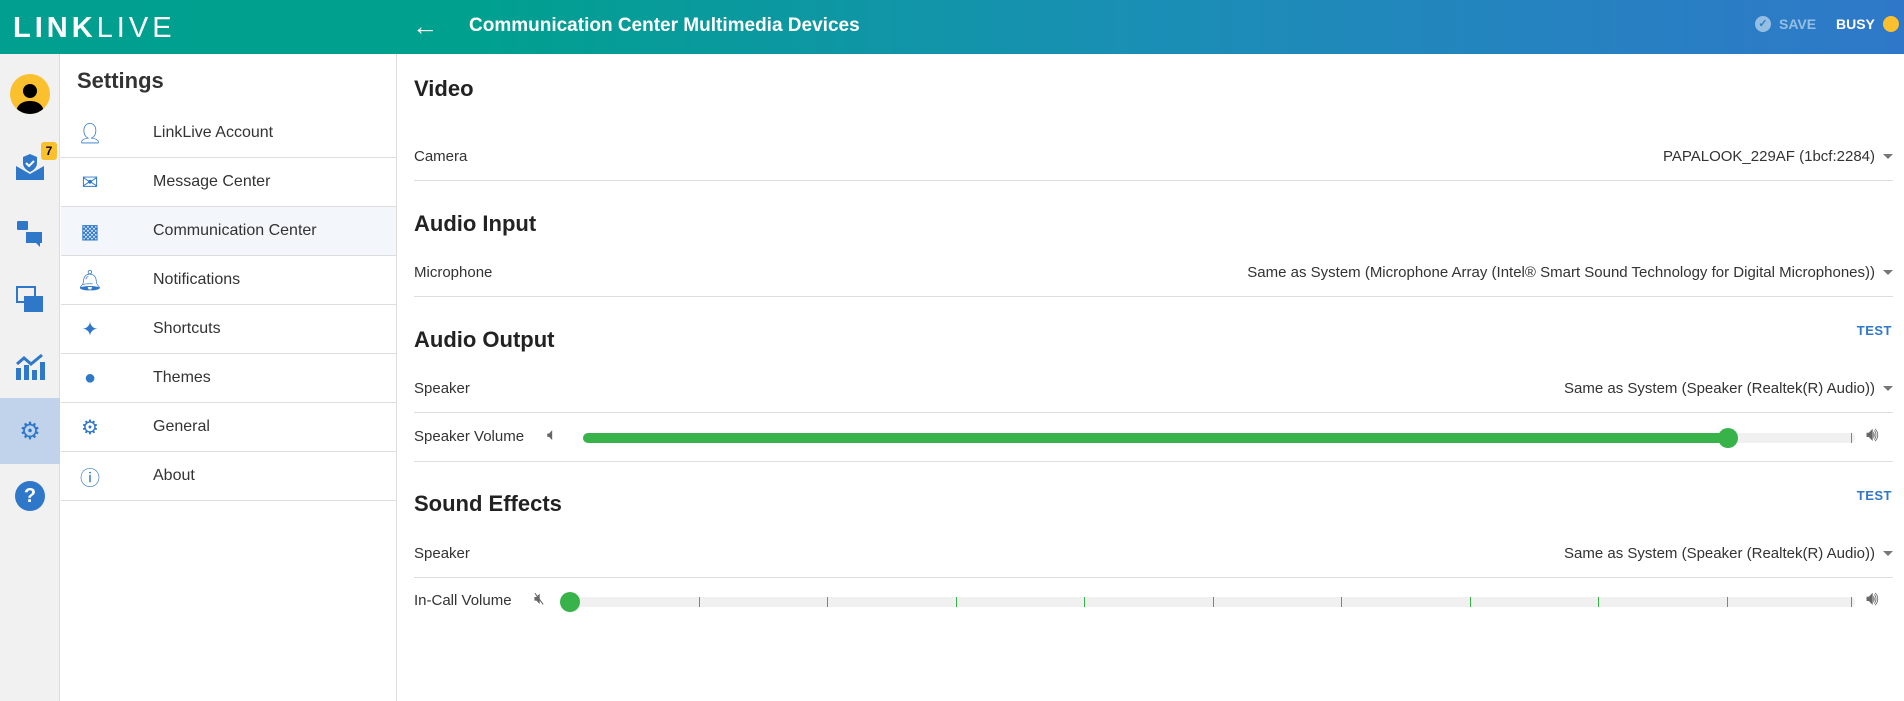 Image resolution: width=1904 pixels, height=701 pixels. Describe the element at coordinates (228, 133) in the screenshot. I see `settings-item-linklive-account: 👤︎ LinkLive Account` at that location.